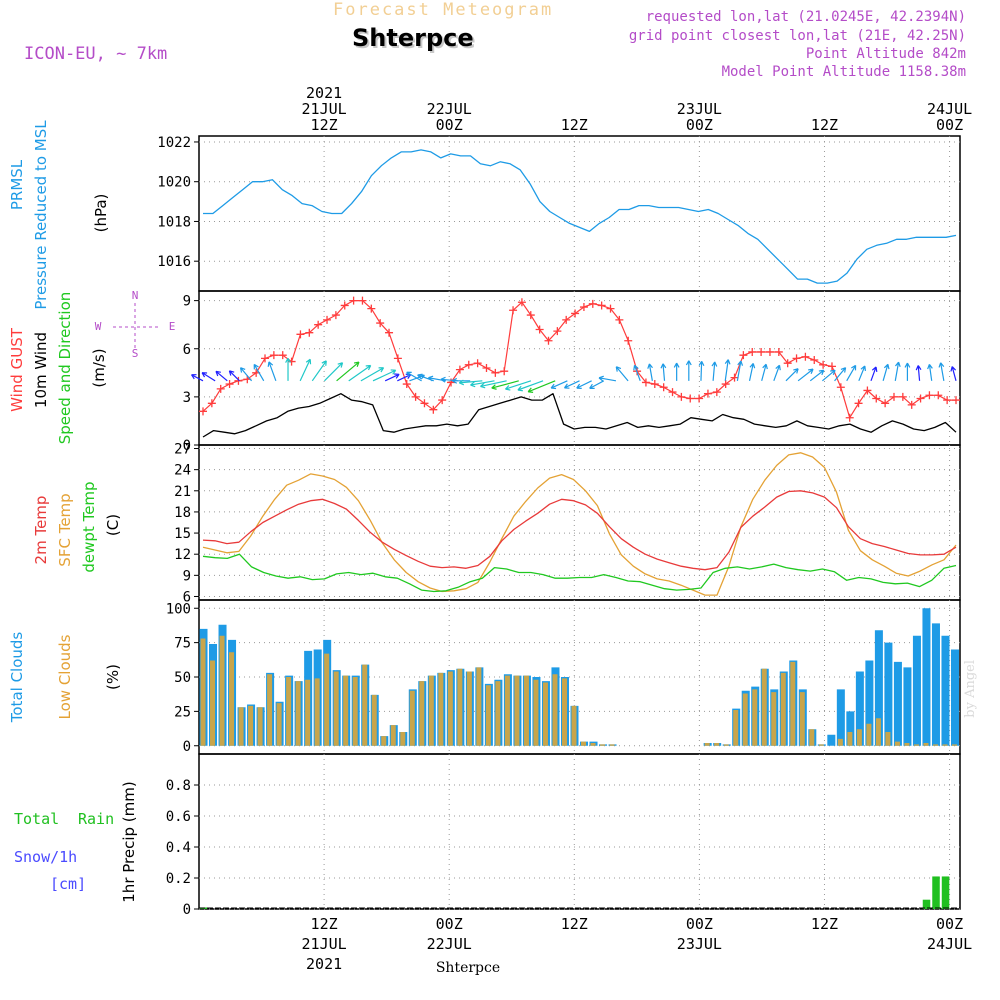 The width and height of the screenshot is (1000, 1000). Describe the element at coordinates (187, 302) in the screenshot. I see `y-tick-label: 9` at that location.